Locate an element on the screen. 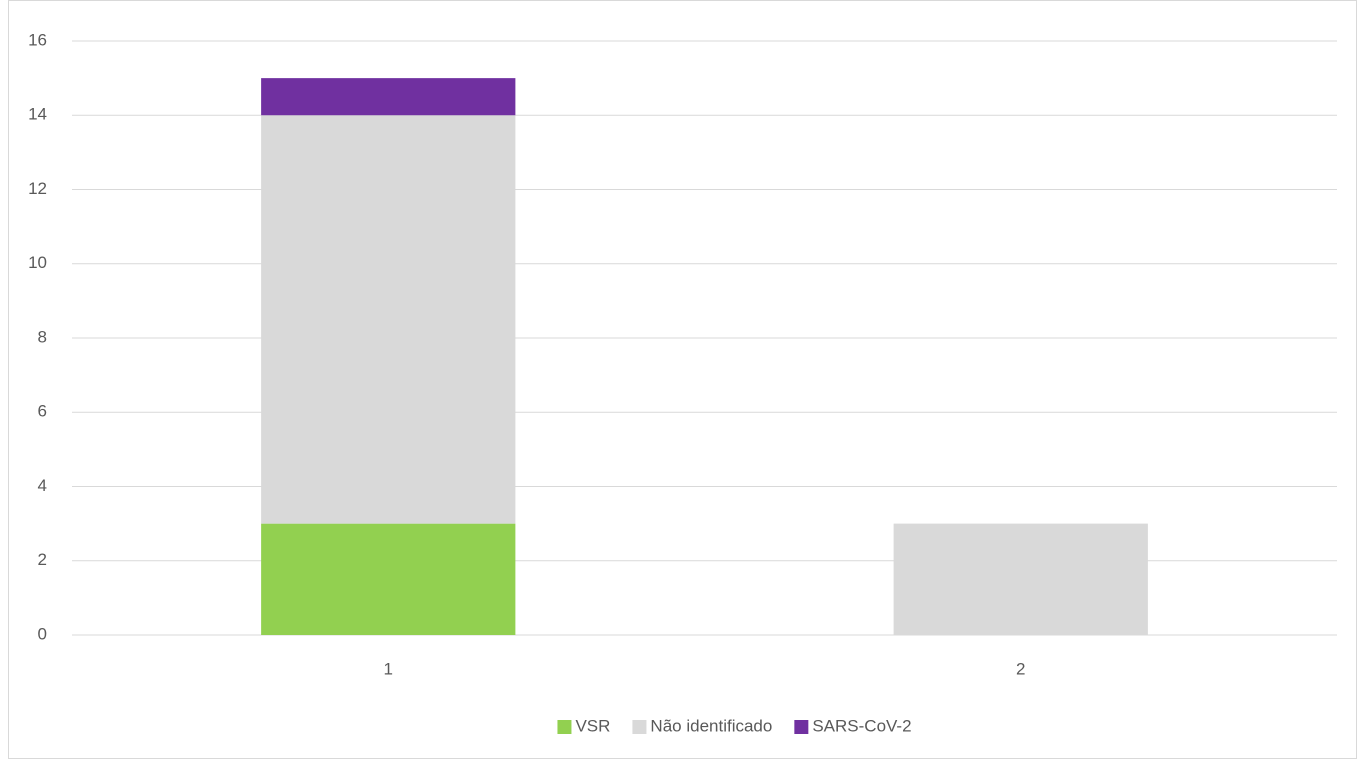 This screenshot has height=765, width=1359. x-tick-label: 1 is located at coordinates (388, 668).